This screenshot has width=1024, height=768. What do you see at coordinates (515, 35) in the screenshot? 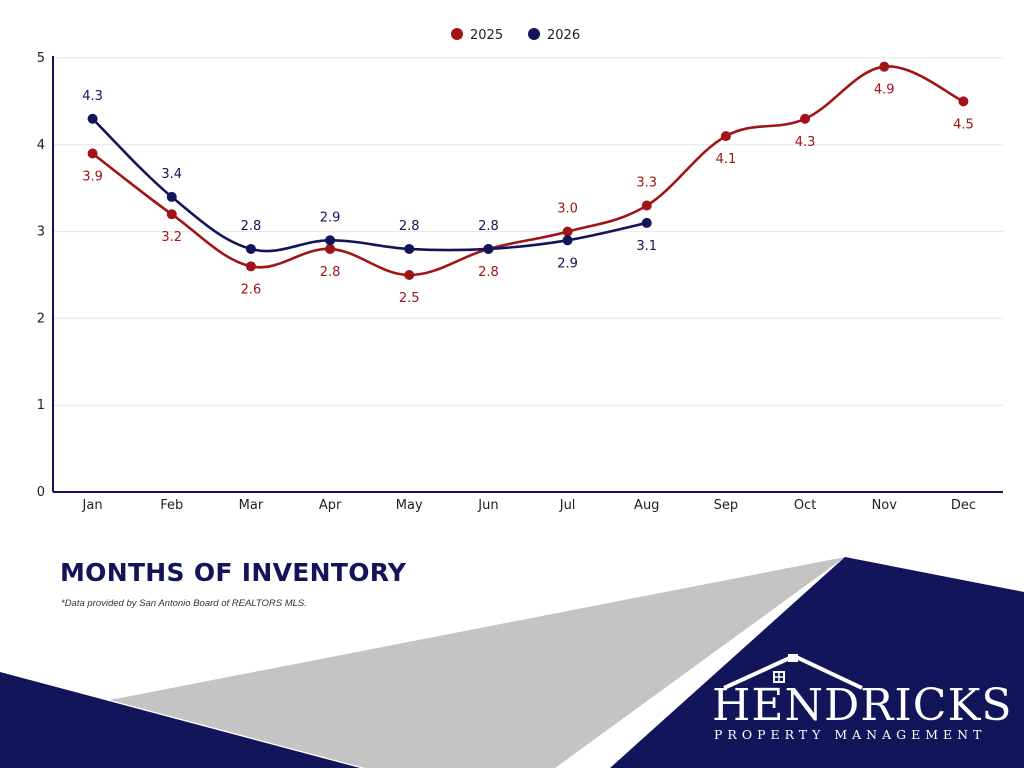
I see `legend: 2025 2026` at bounding box center [515, 35].